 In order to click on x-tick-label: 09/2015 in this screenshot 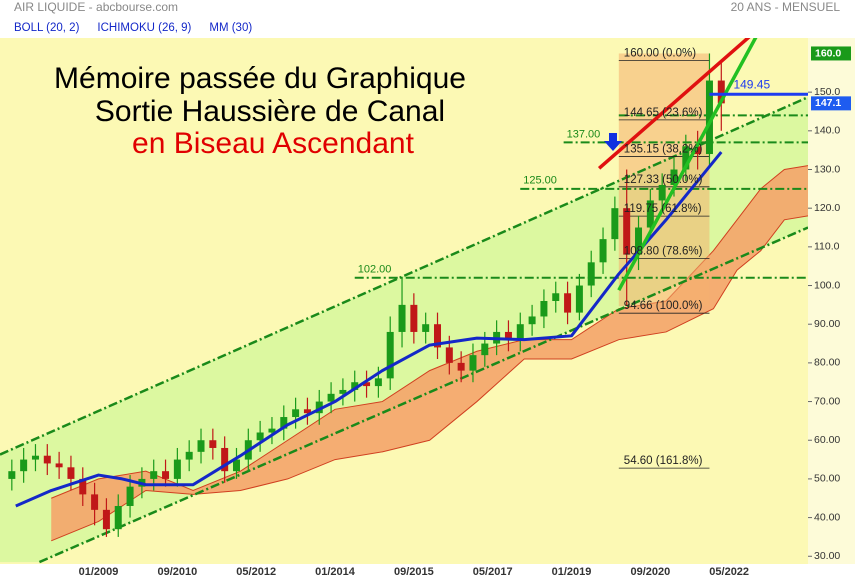, I will do `click(414, 572)`.